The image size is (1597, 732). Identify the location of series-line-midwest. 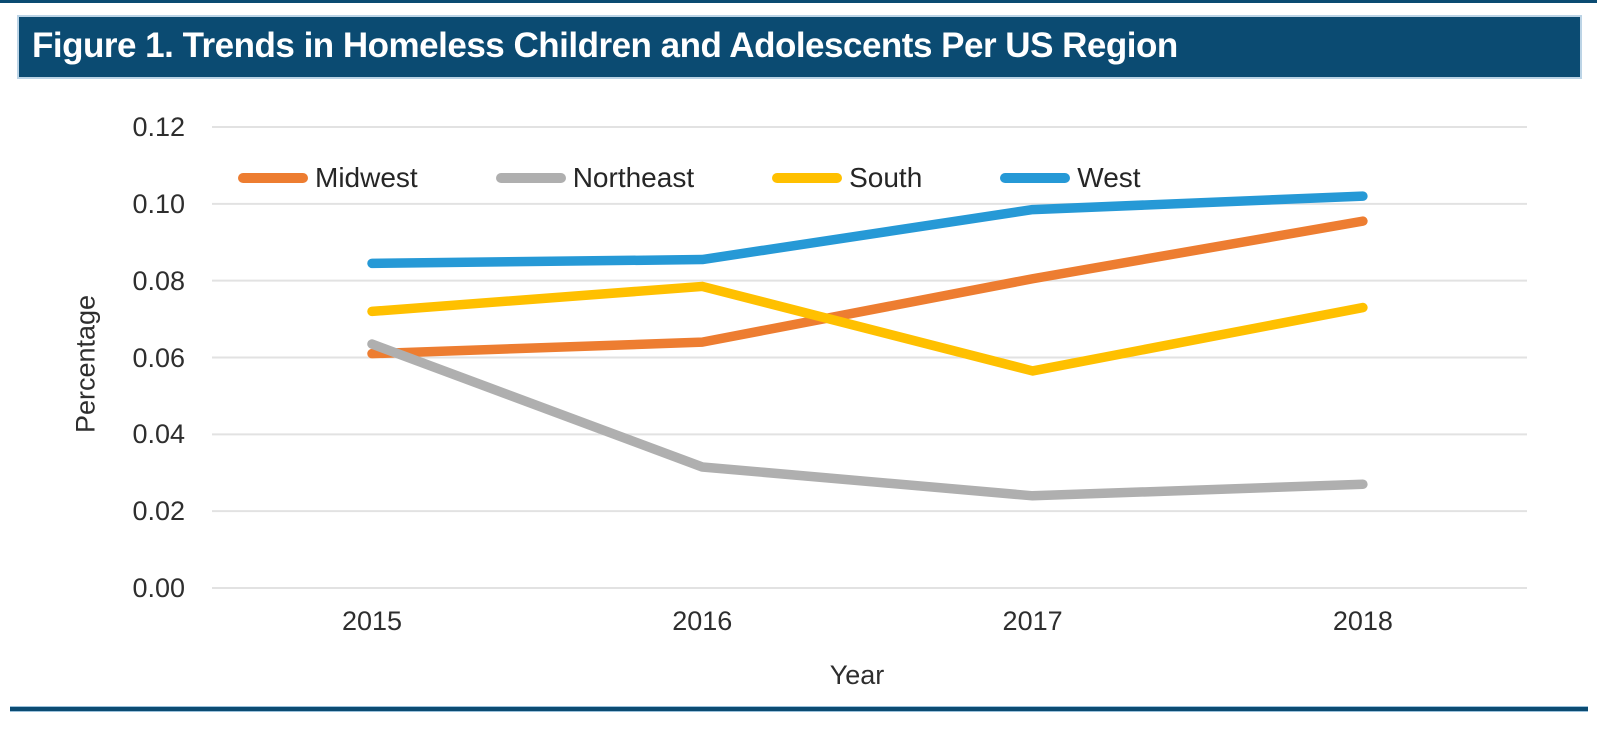
(867, 287).